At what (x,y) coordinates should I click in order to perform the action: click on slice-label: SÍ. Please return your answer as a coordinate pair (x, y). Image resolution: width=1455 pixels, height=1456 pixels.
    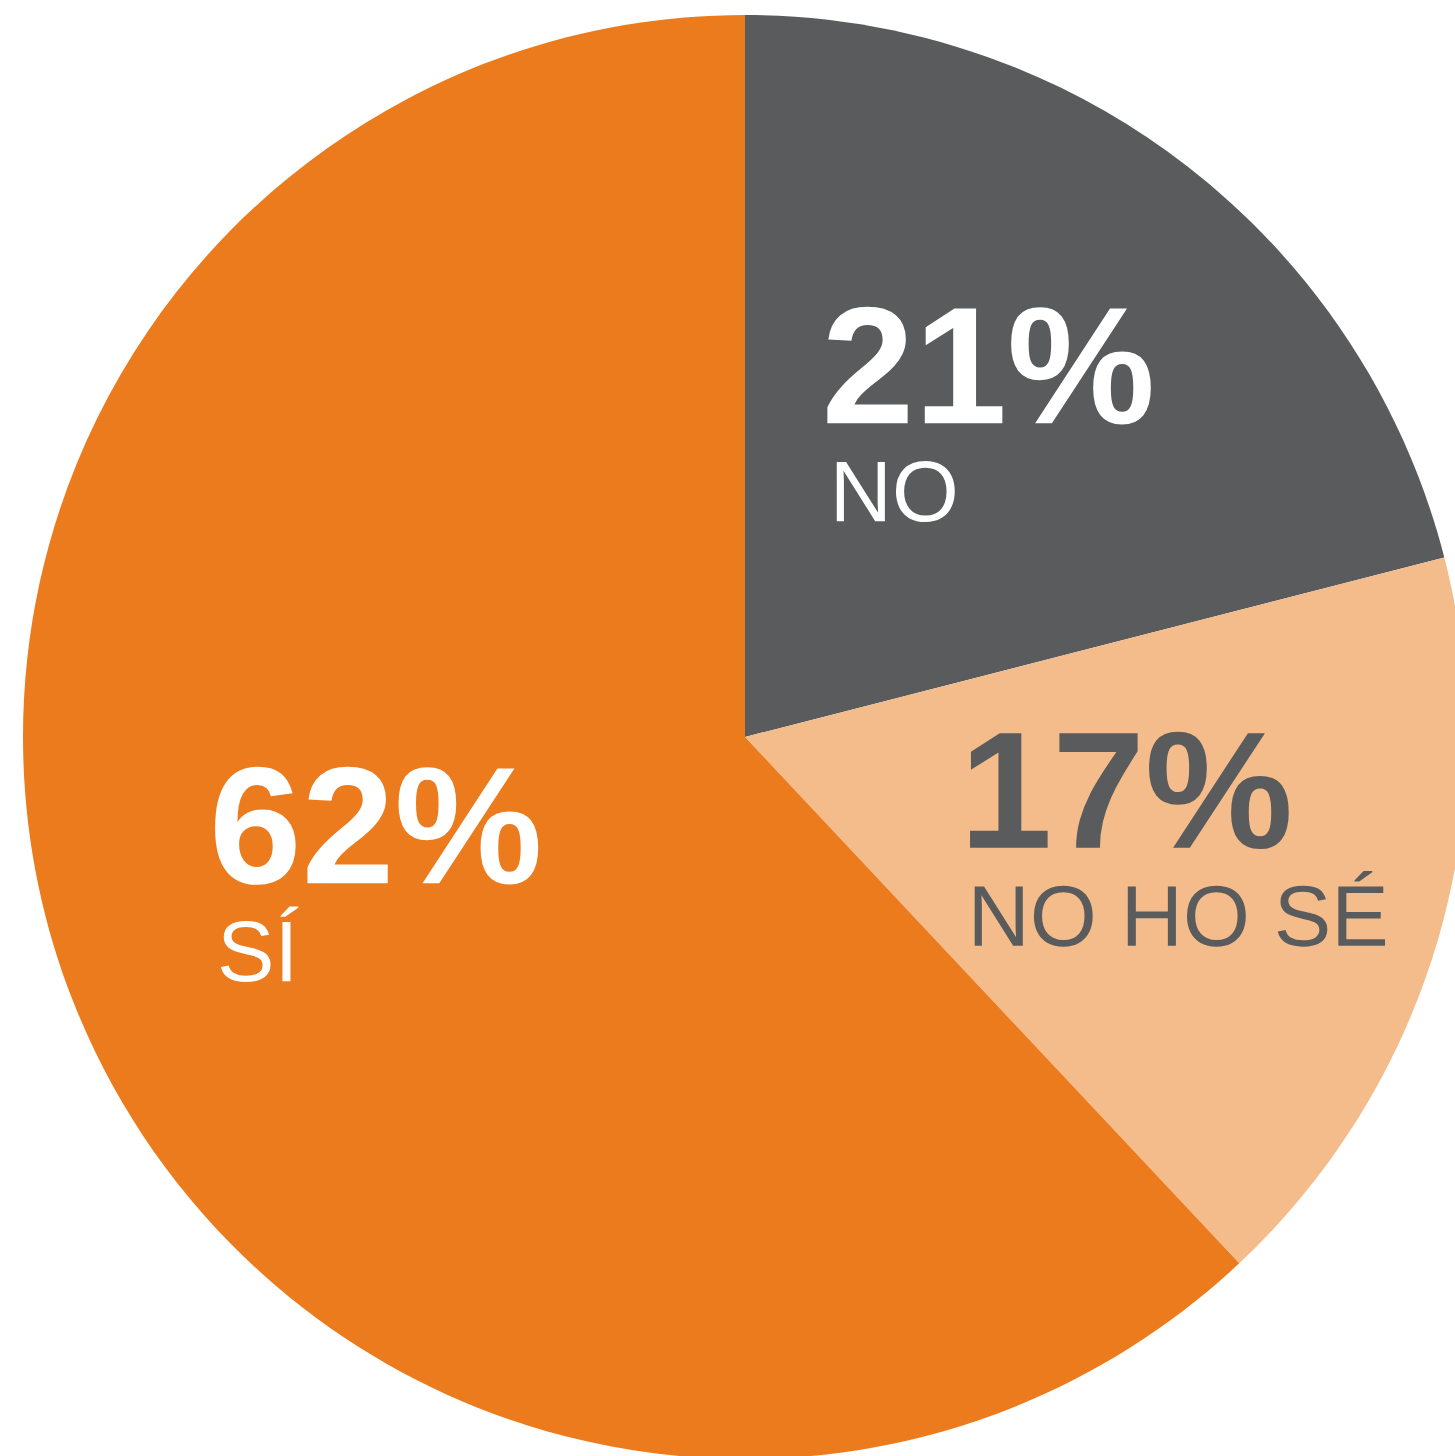
    Looking at the image, I should click on (259, 944).